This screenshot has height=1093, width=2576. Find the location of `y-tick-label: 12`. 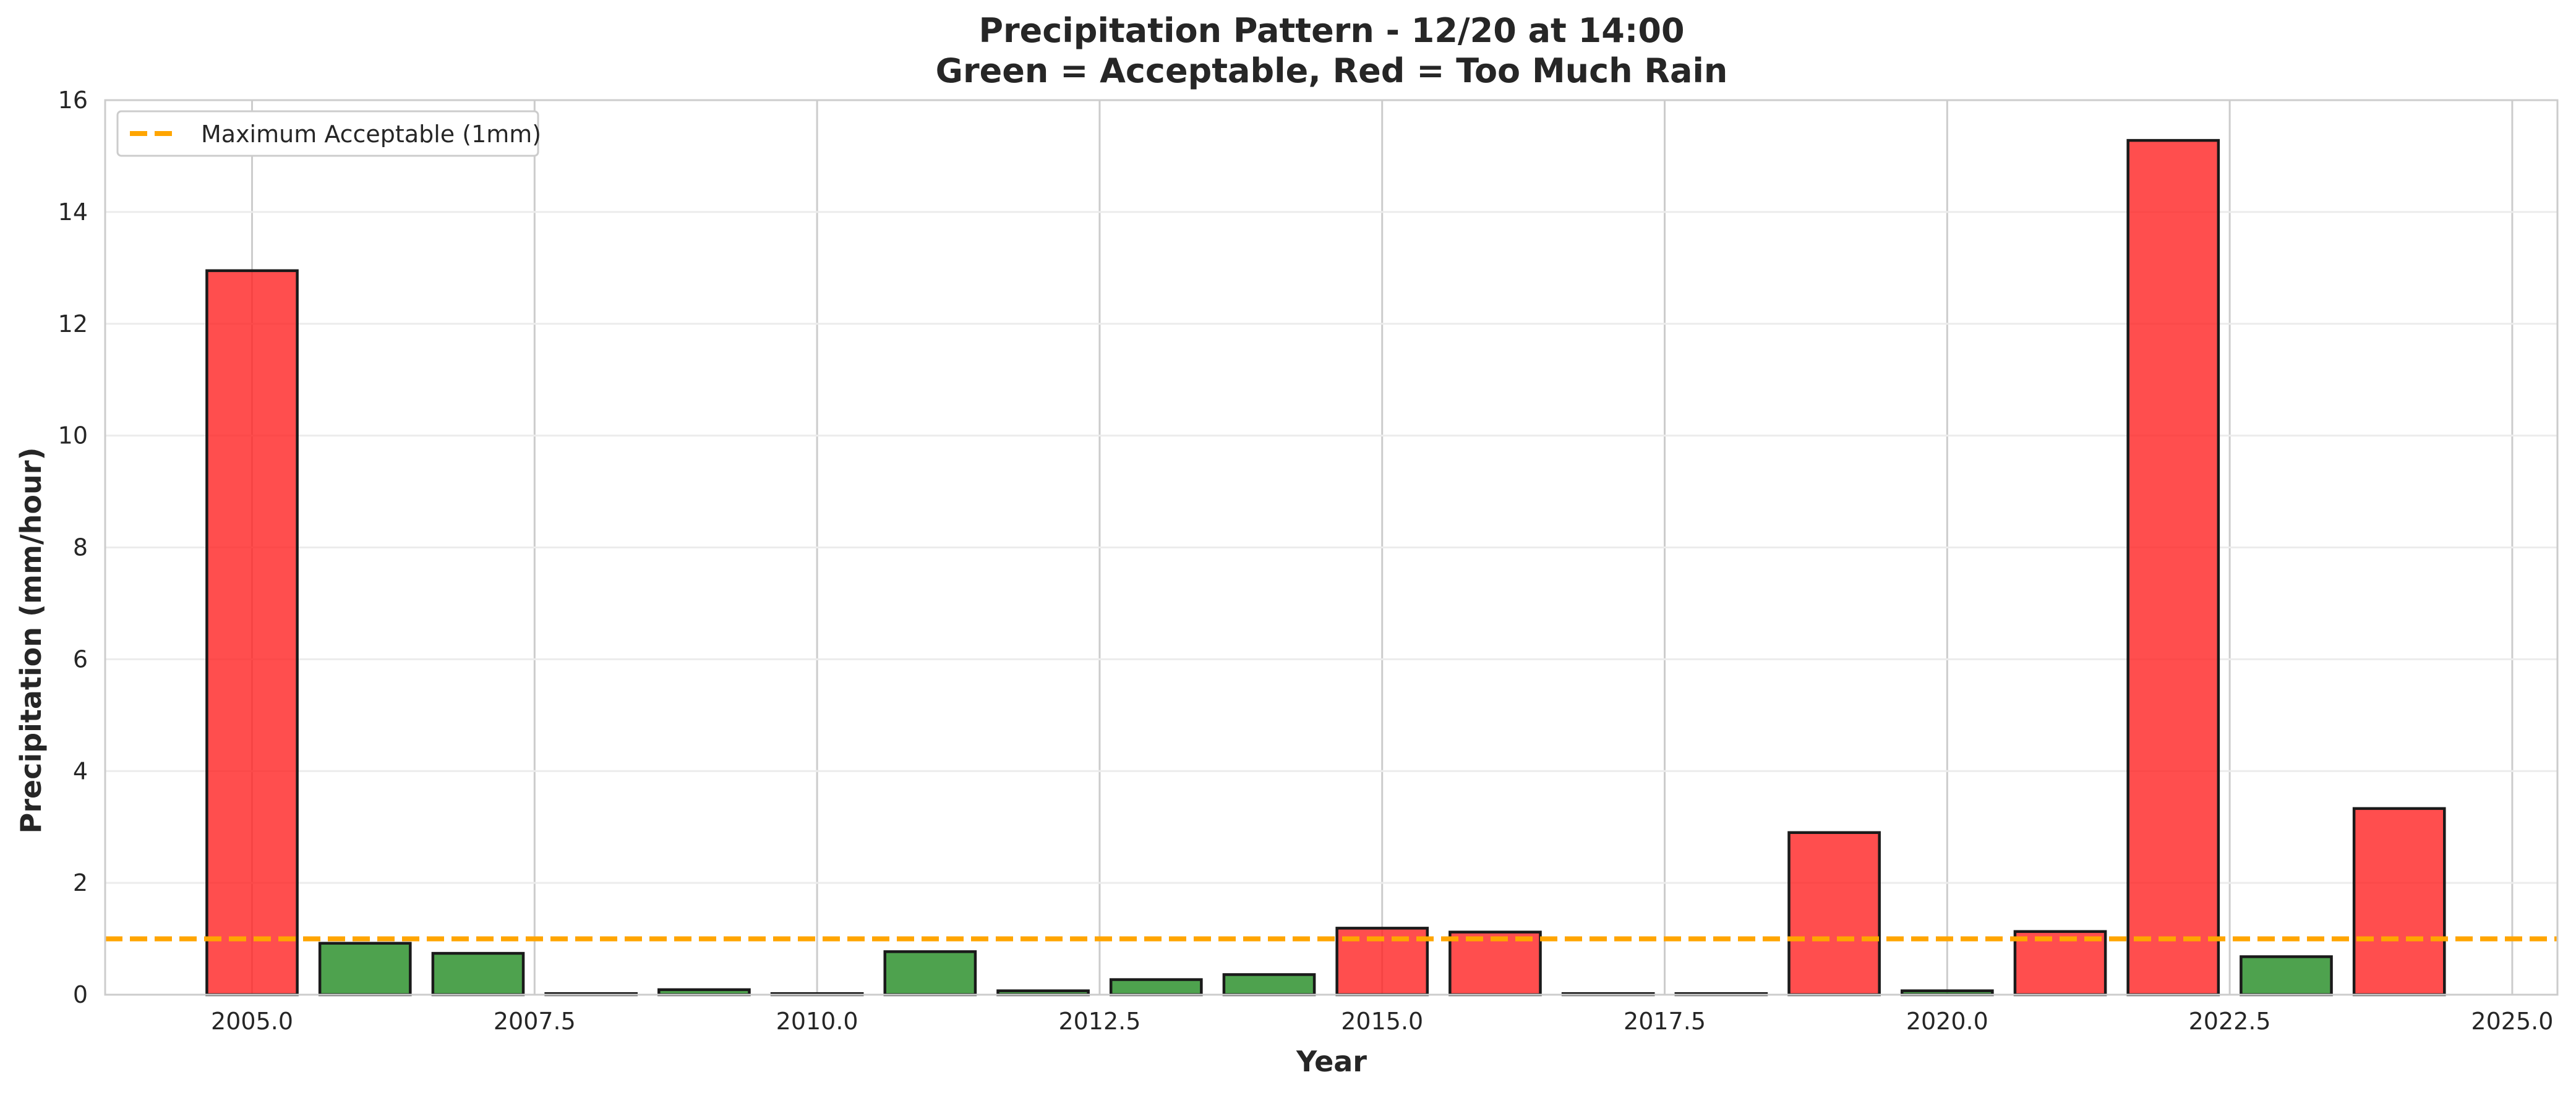

y-tick-label: 12 is located at coordinates (73, 324).